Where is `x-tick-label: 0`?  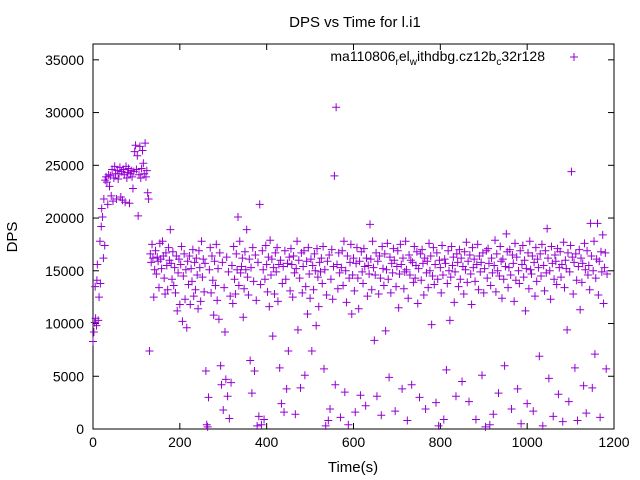 x-tick-label: 0 is located at coordinates (93, 442).